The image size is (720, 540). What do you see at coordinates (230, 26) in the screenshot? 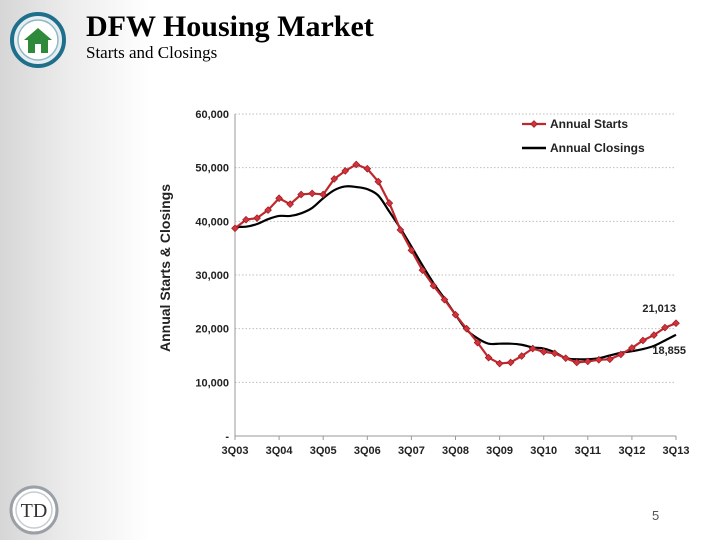
I see `page-title: DFW Housing Market` at bounding box center [230, 26].